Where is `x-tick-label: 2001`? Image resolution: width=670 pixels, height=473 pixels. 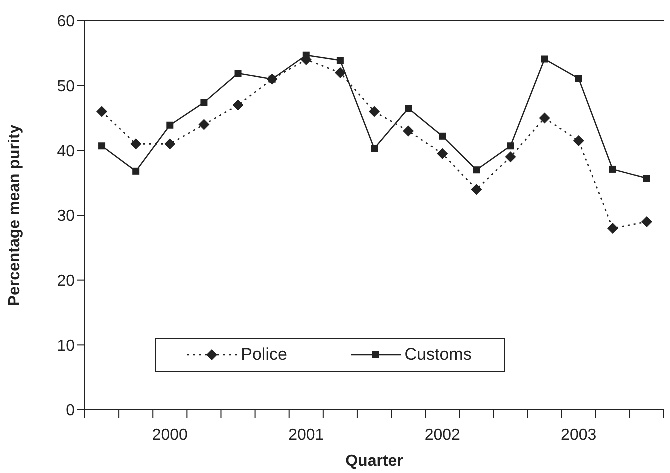 x-tick-label: 2001 is located at coordinates (306, 435).